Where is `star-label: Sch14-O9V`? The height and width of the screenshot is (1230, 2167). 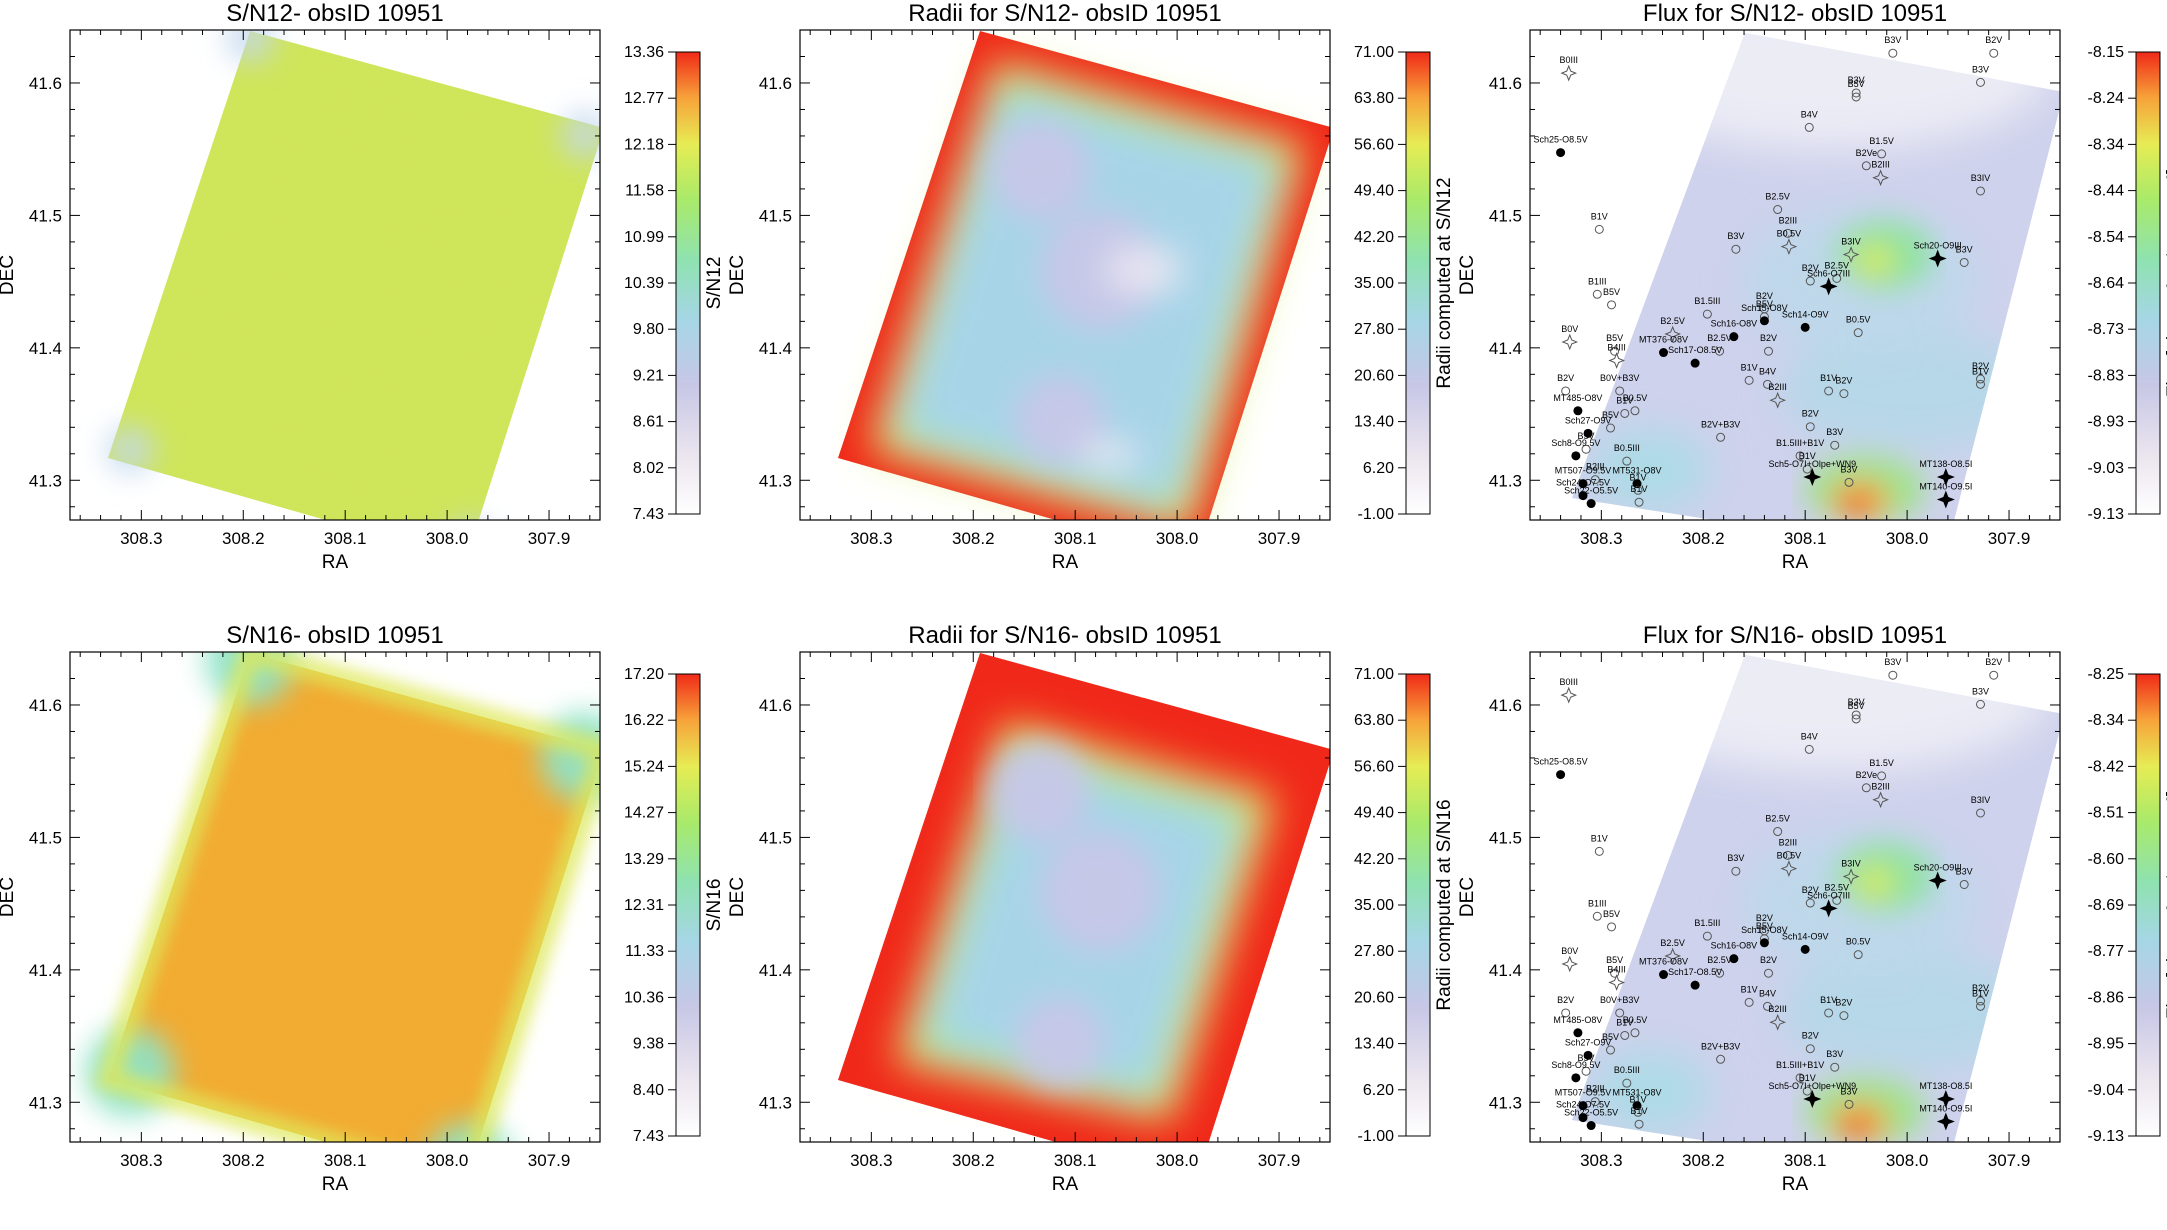
star-label: Sch14-O9V is located at coordinates (1805, 936).